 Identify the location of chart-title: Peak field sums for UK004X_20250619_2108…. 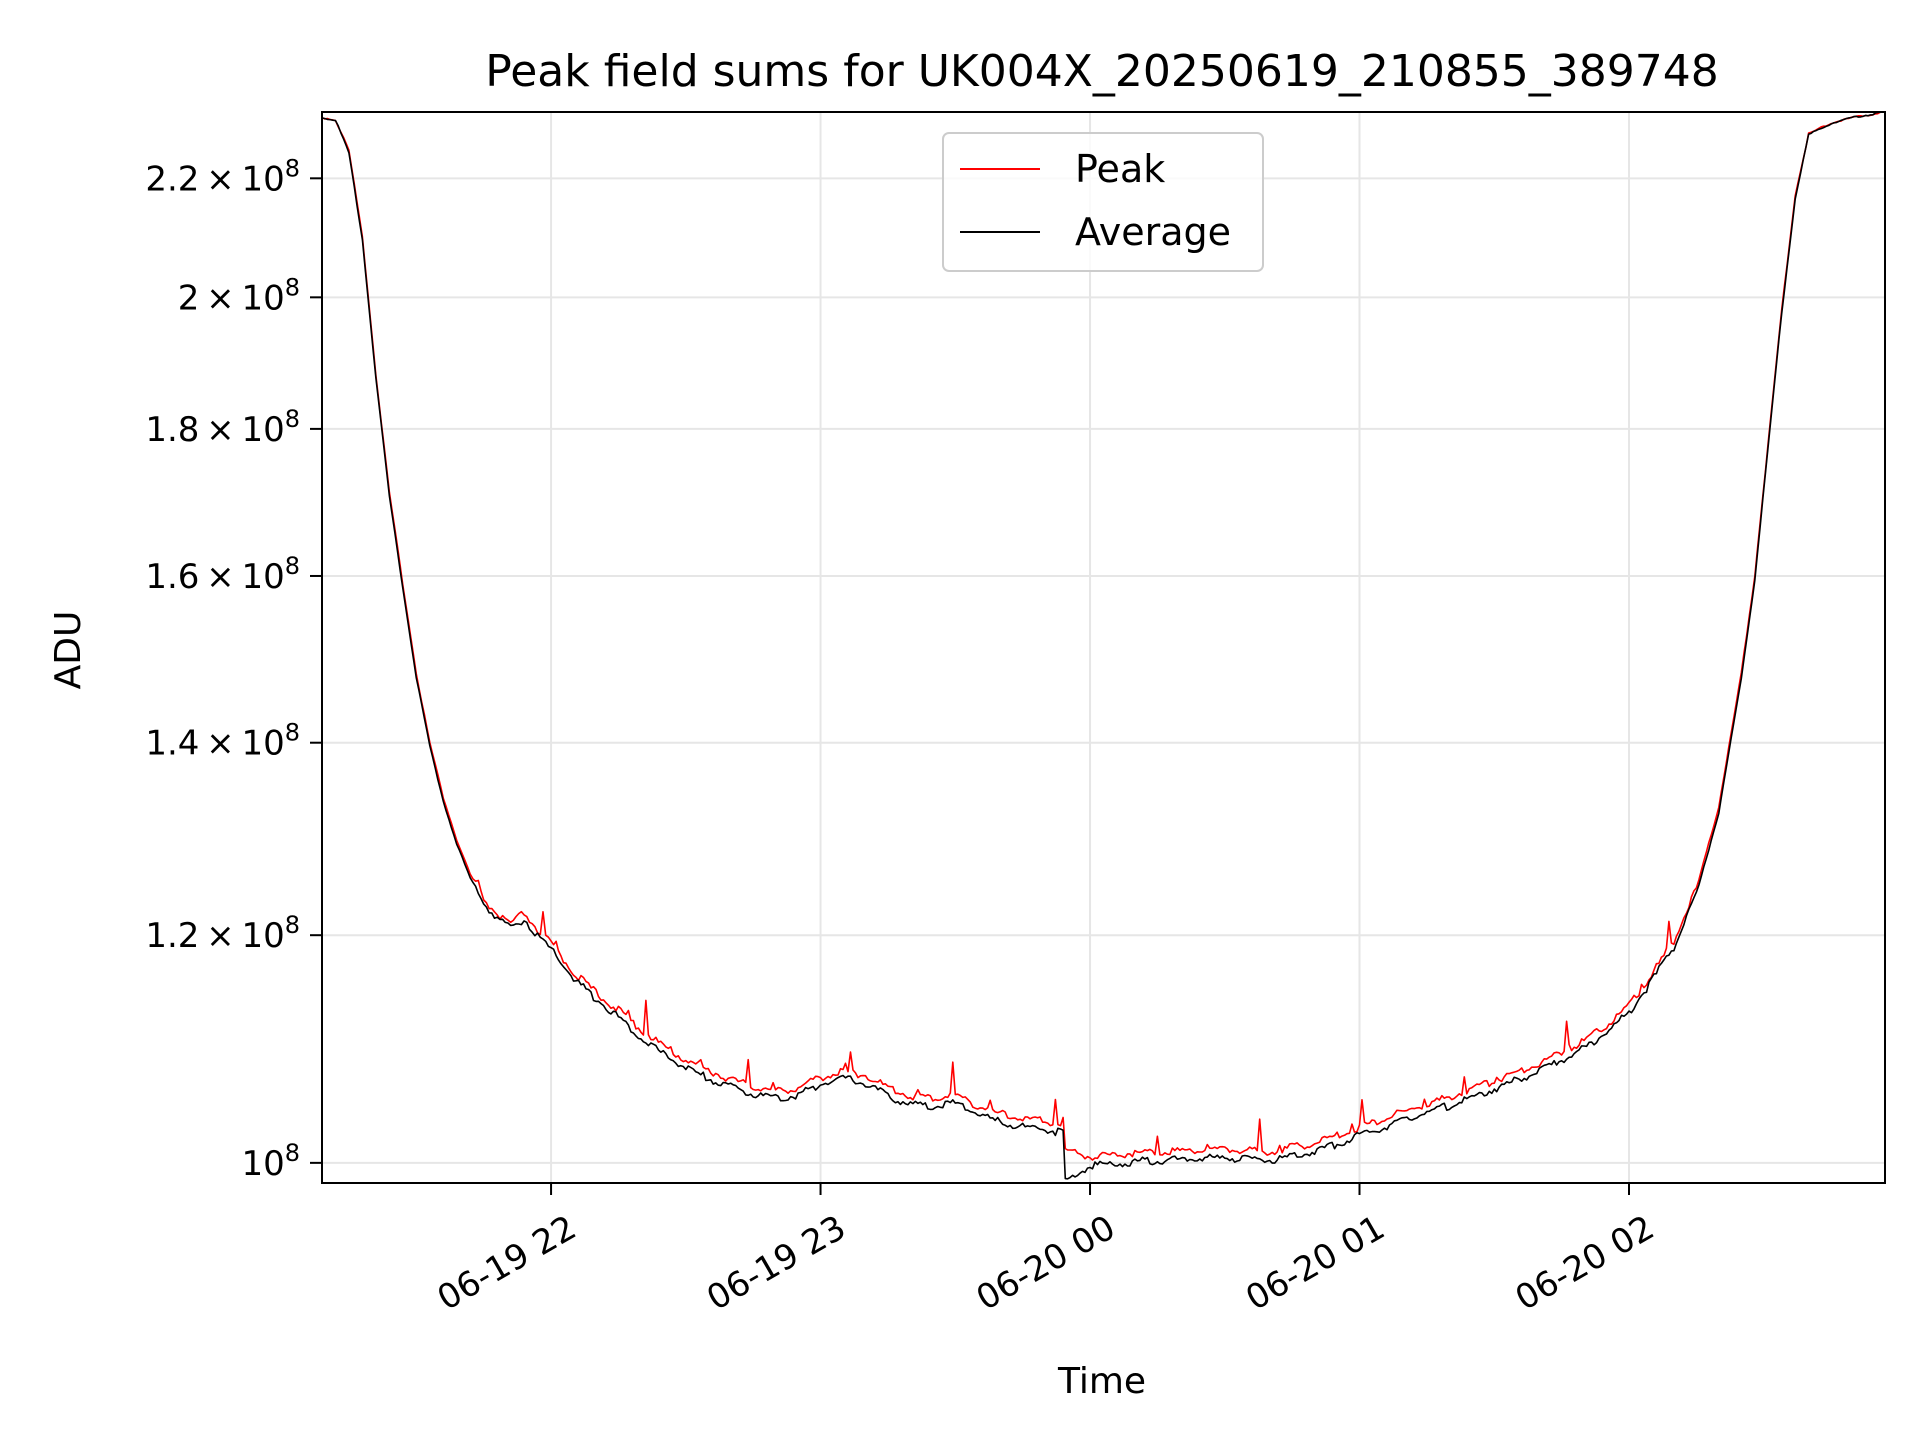
(1102, 71).